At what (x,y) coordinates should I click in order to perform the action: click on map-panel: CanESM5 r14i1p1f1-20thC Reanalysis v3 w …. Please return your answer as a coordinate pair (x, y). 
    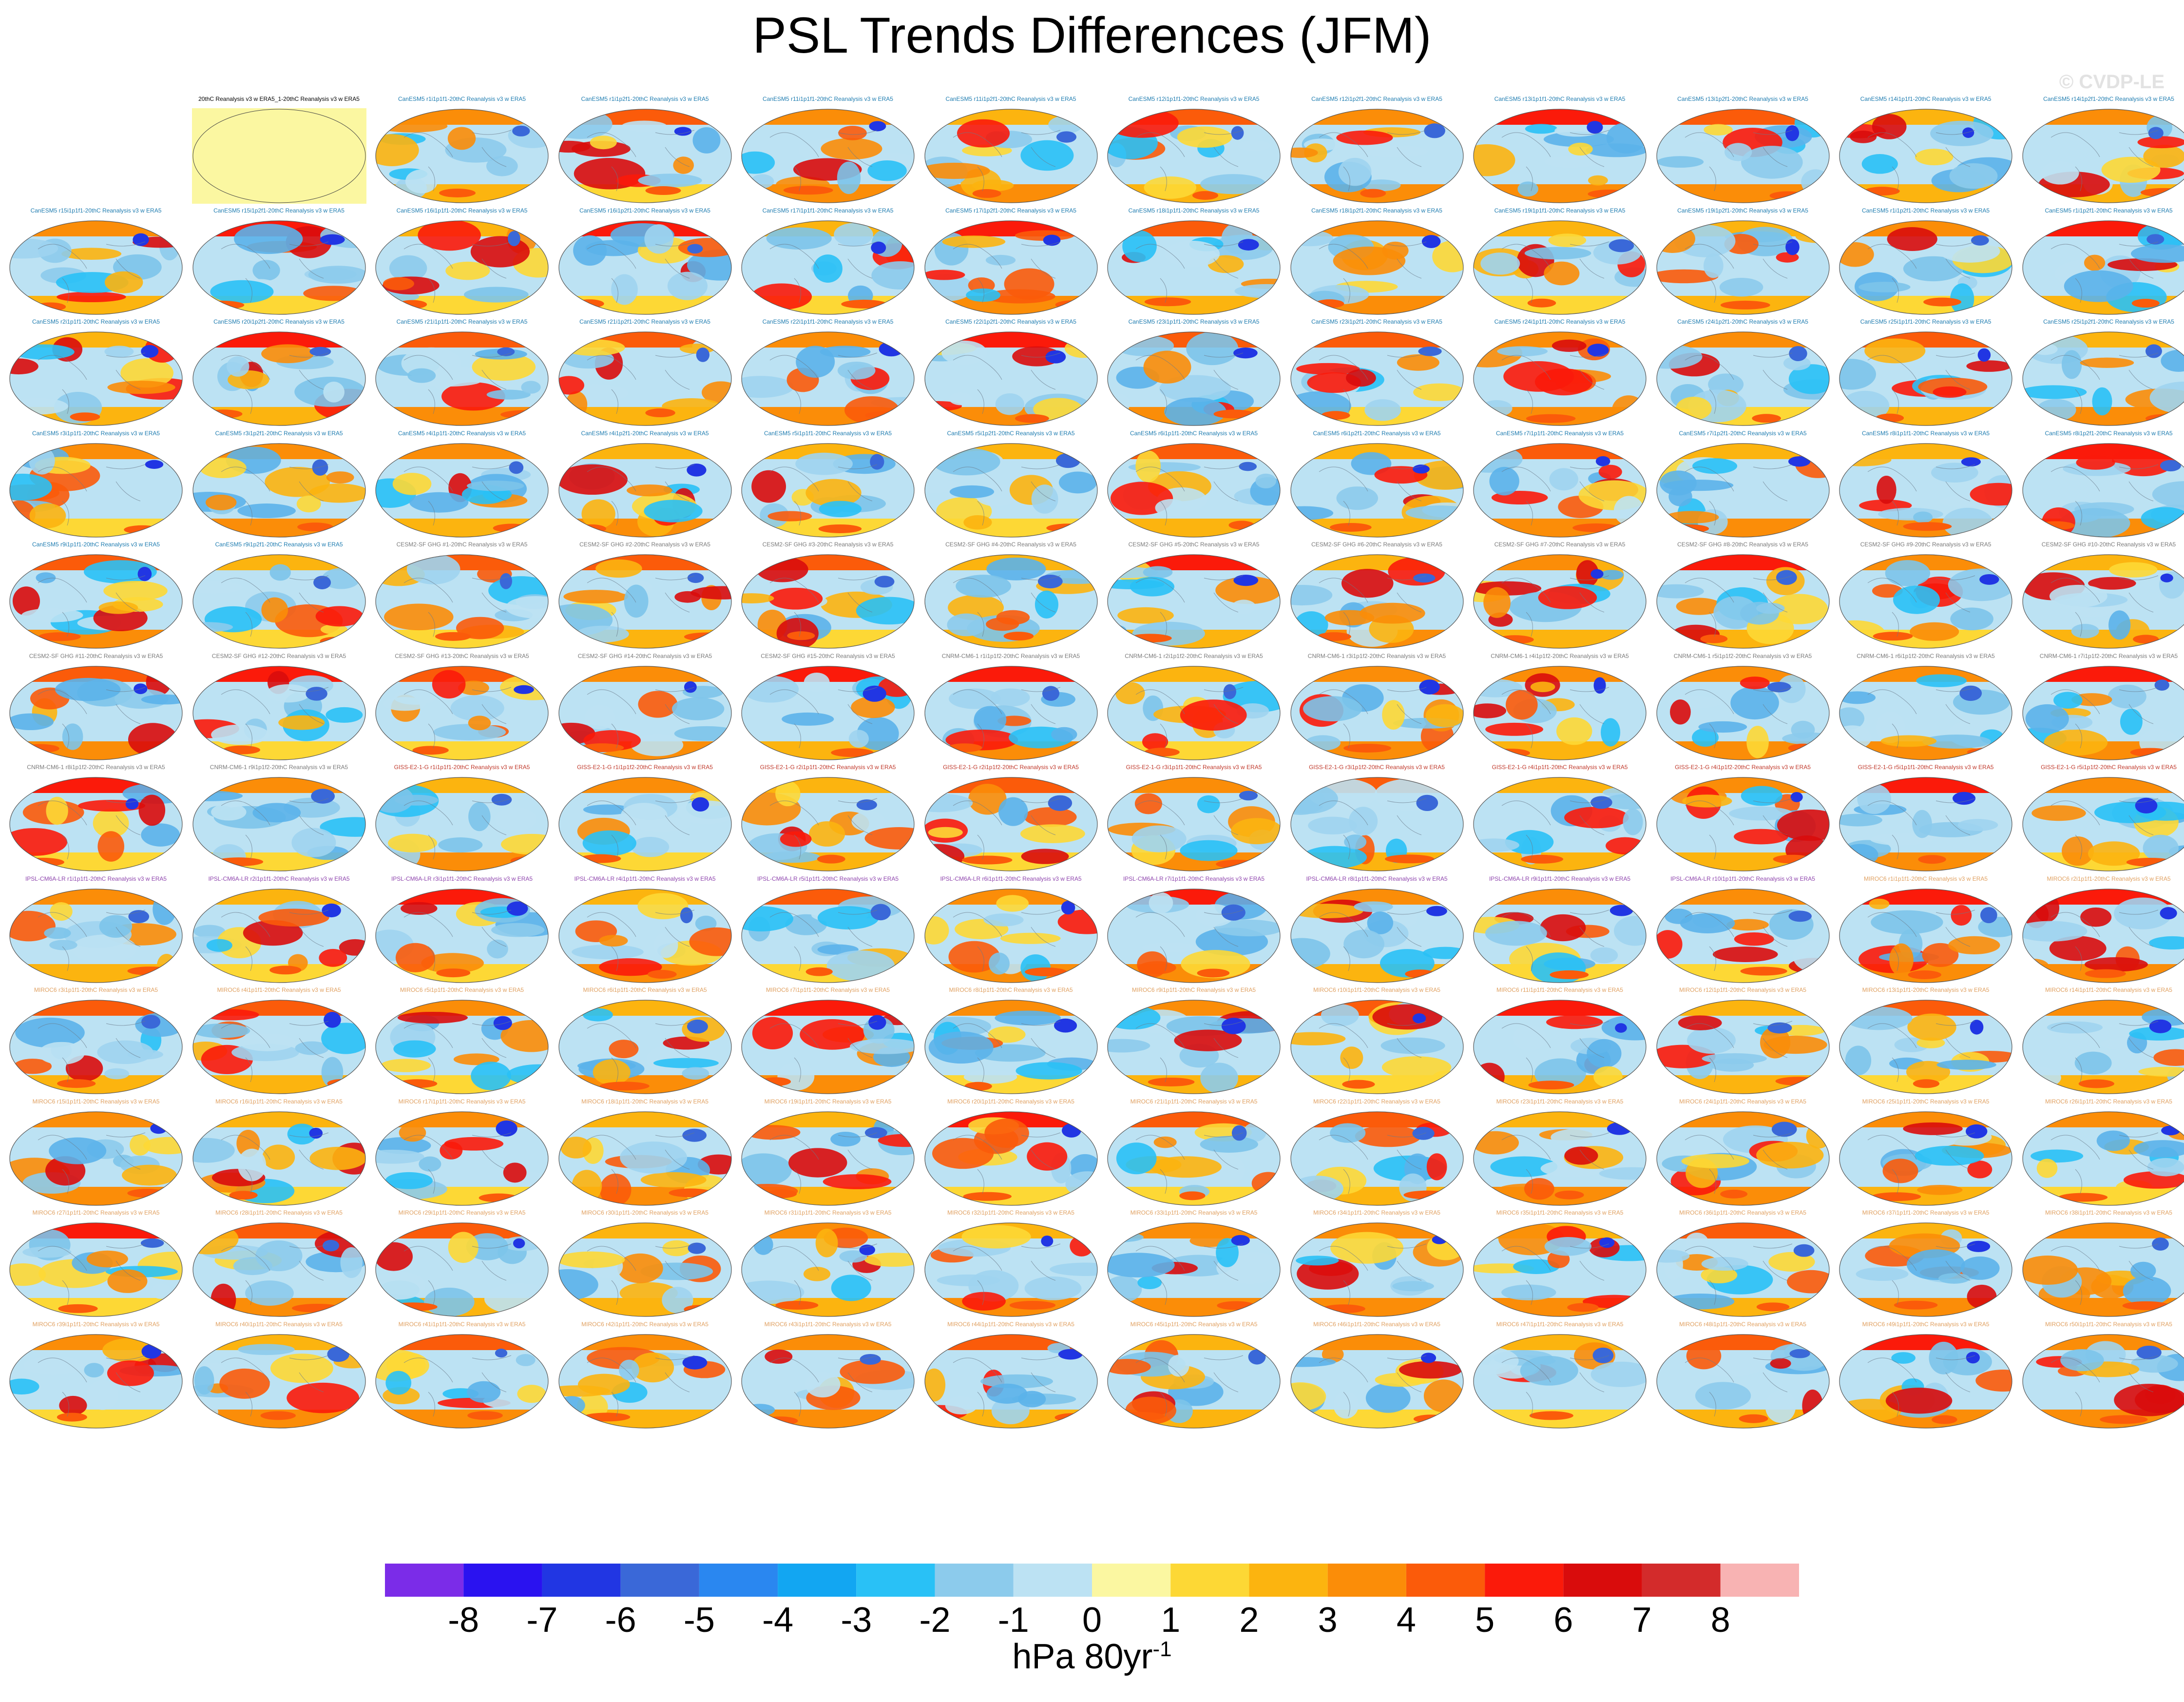
    Looking at the image, I should click on (1926, 150).